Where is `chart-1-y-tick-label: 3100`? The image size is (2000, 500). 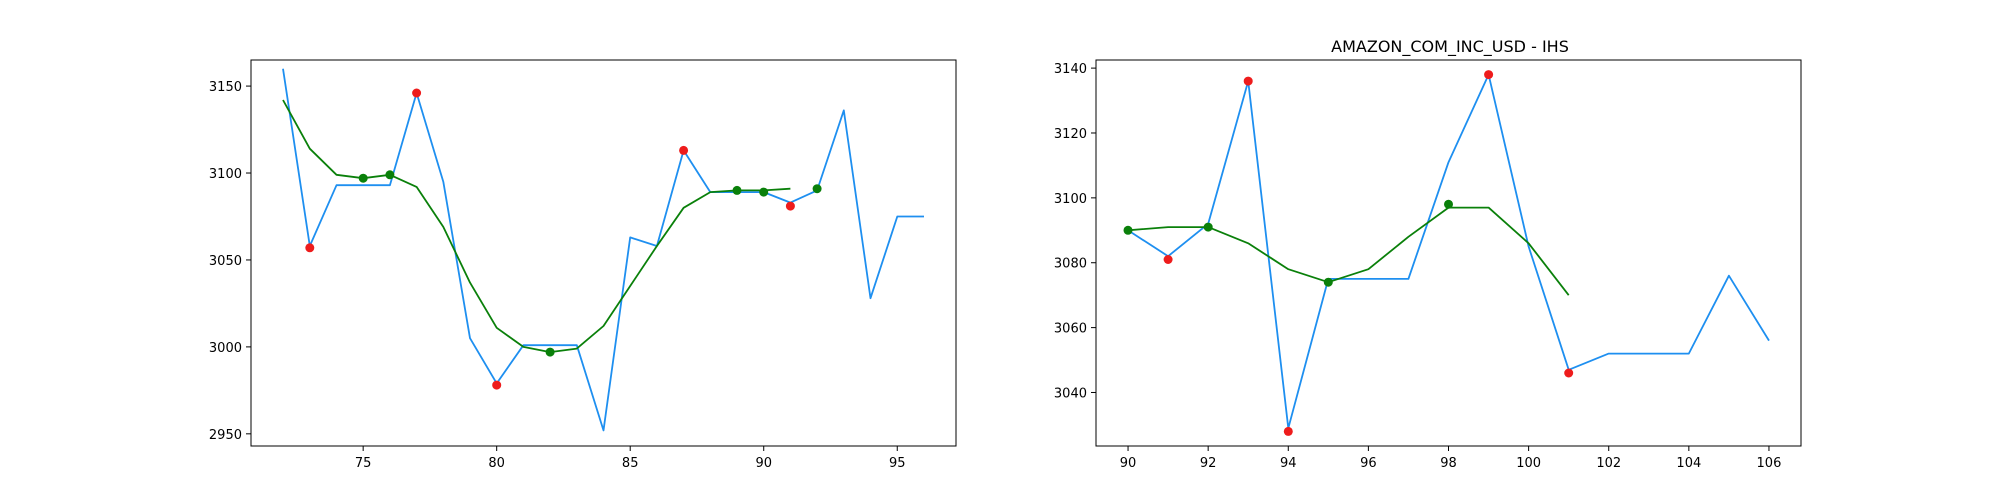 chart-1-y-tick-label: 3100 is located at coordinates (225, 174).